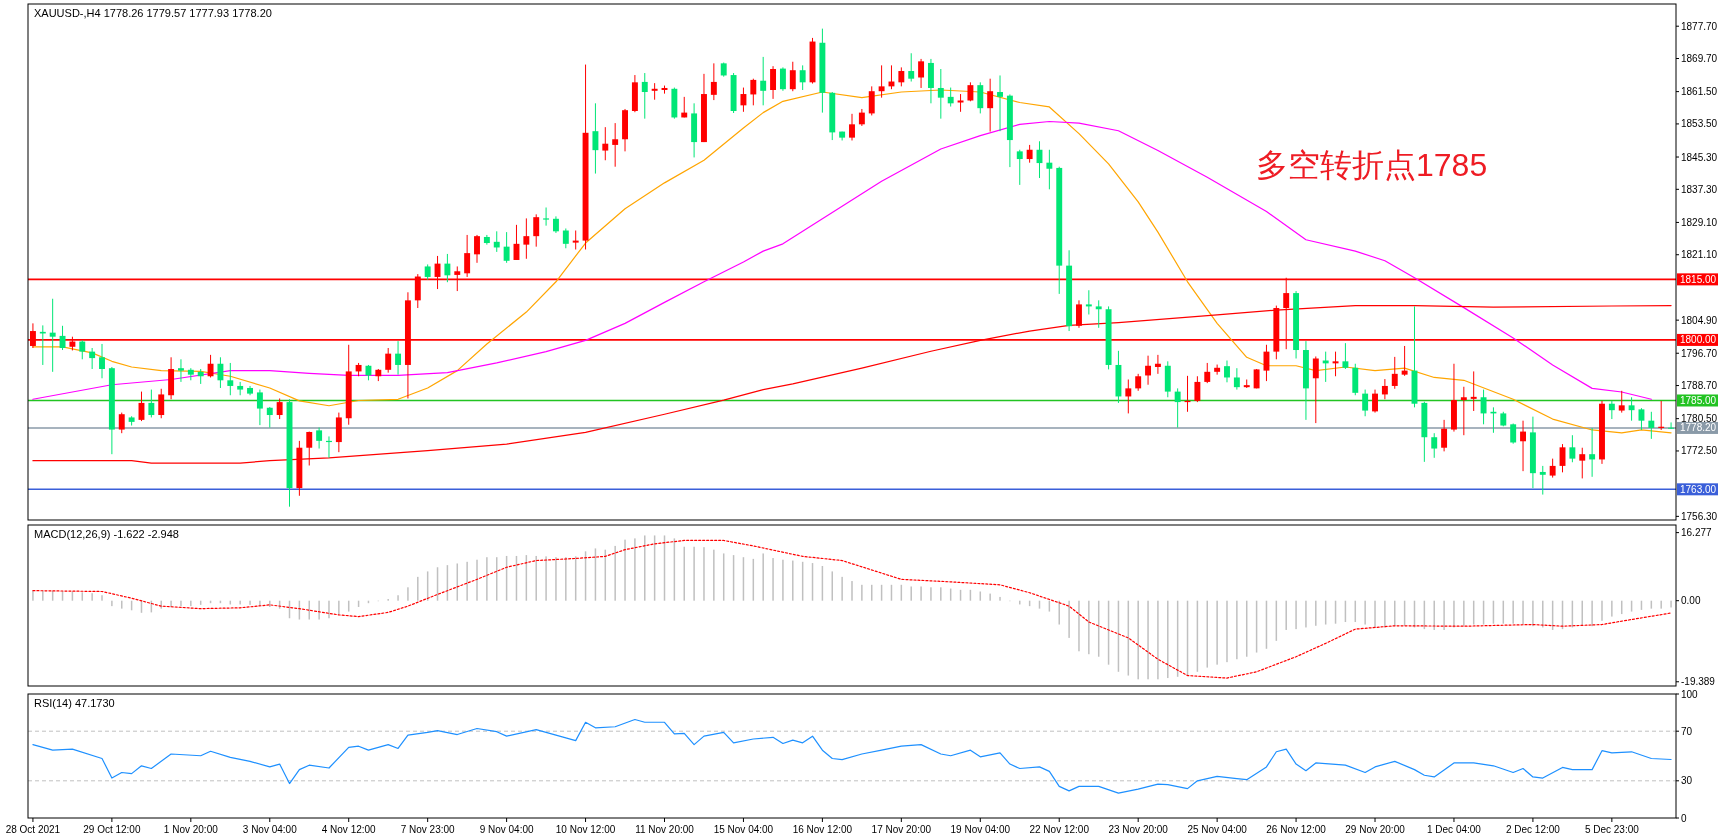  What do you see at coordinates (33, 829) in the screenshot?
I see `x-tick-label: 28 Oct 2021` at bounding box center [33, 829].